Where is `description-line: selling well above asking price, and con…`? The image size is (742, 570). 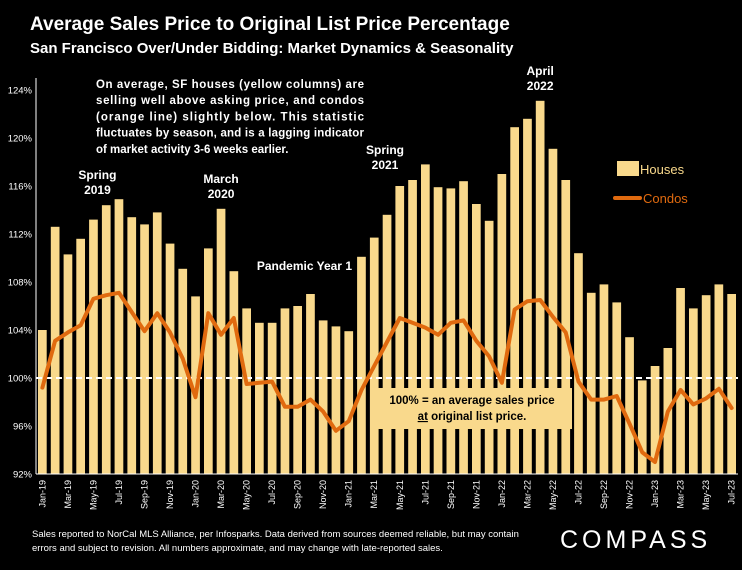 description-line: selling well above asking price, and con… is located at coordinates (230, 101).